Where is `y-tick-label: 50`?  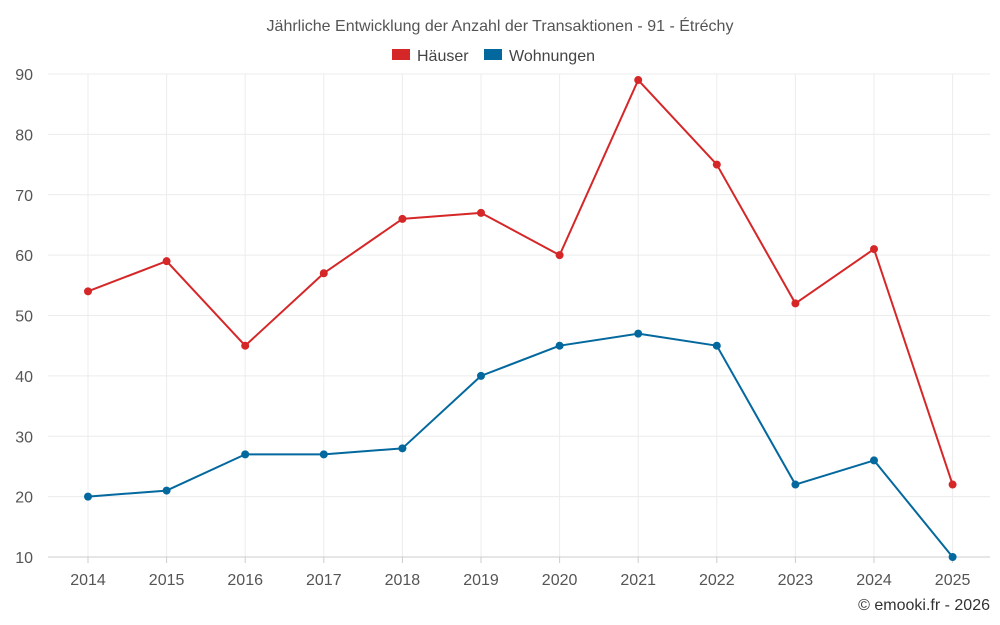
y-tick-label: 50 is located at coordinates (24, 317).